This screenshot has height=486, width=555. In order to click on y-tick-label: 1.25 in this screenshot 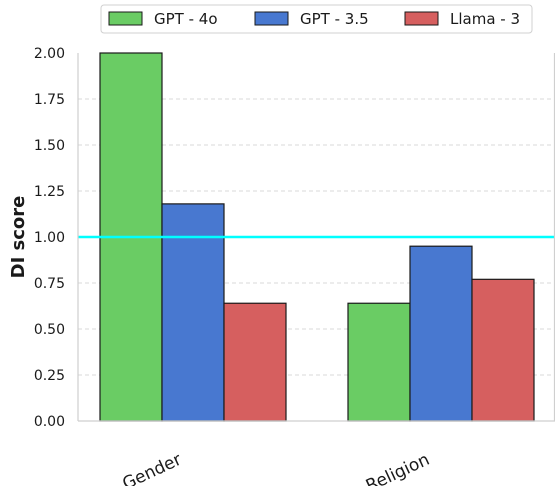, I will do `click(49, 192)`.